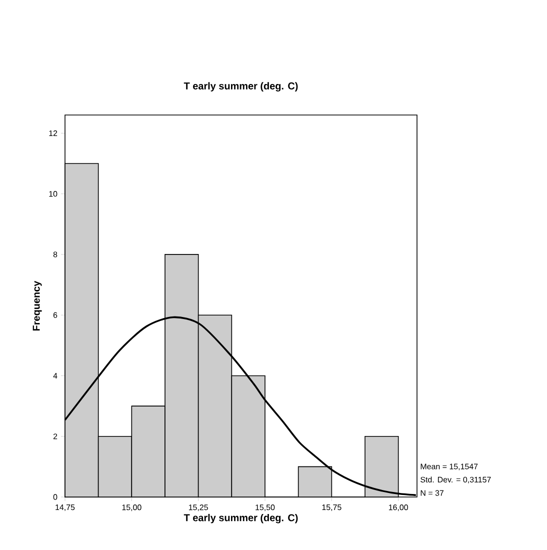  Describe the element at coordinates (37, 305) in the screenshot. I see `y-axis-title: Frequency` at that location.